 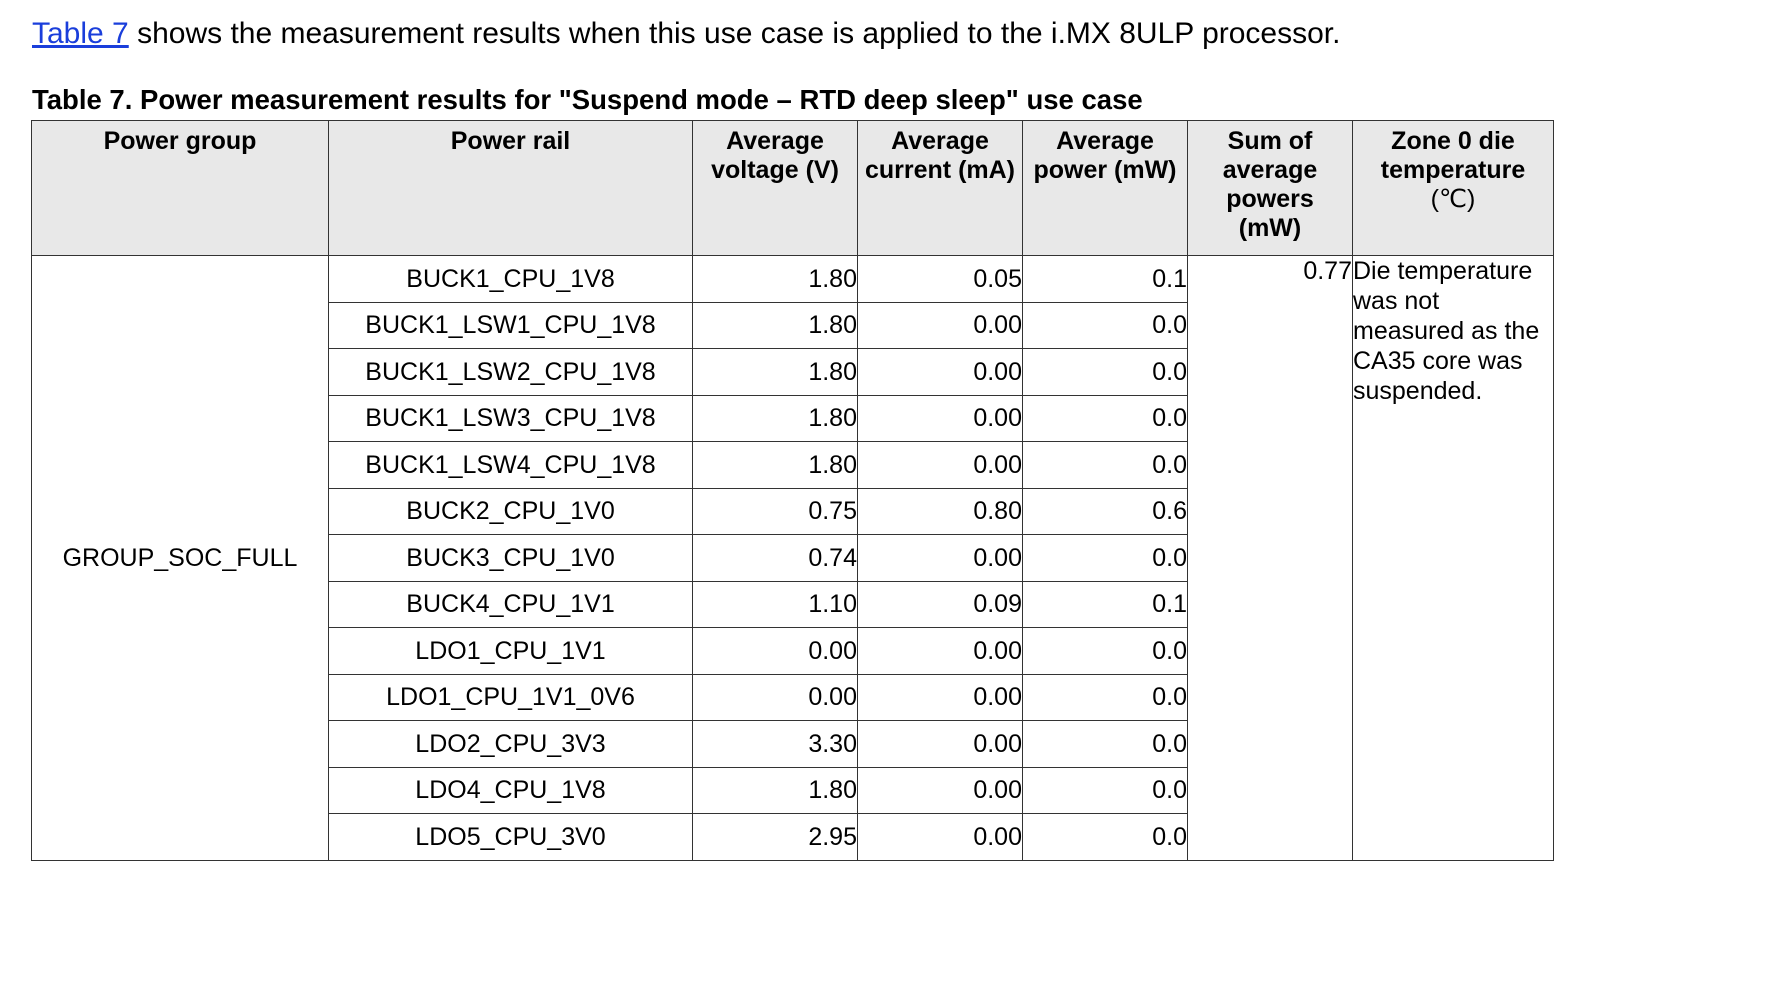 What do you see at coordinates (775, 604) in the screenshot?
I see `average-voltage-cell: 1.10` at bounding box center [775, 604].